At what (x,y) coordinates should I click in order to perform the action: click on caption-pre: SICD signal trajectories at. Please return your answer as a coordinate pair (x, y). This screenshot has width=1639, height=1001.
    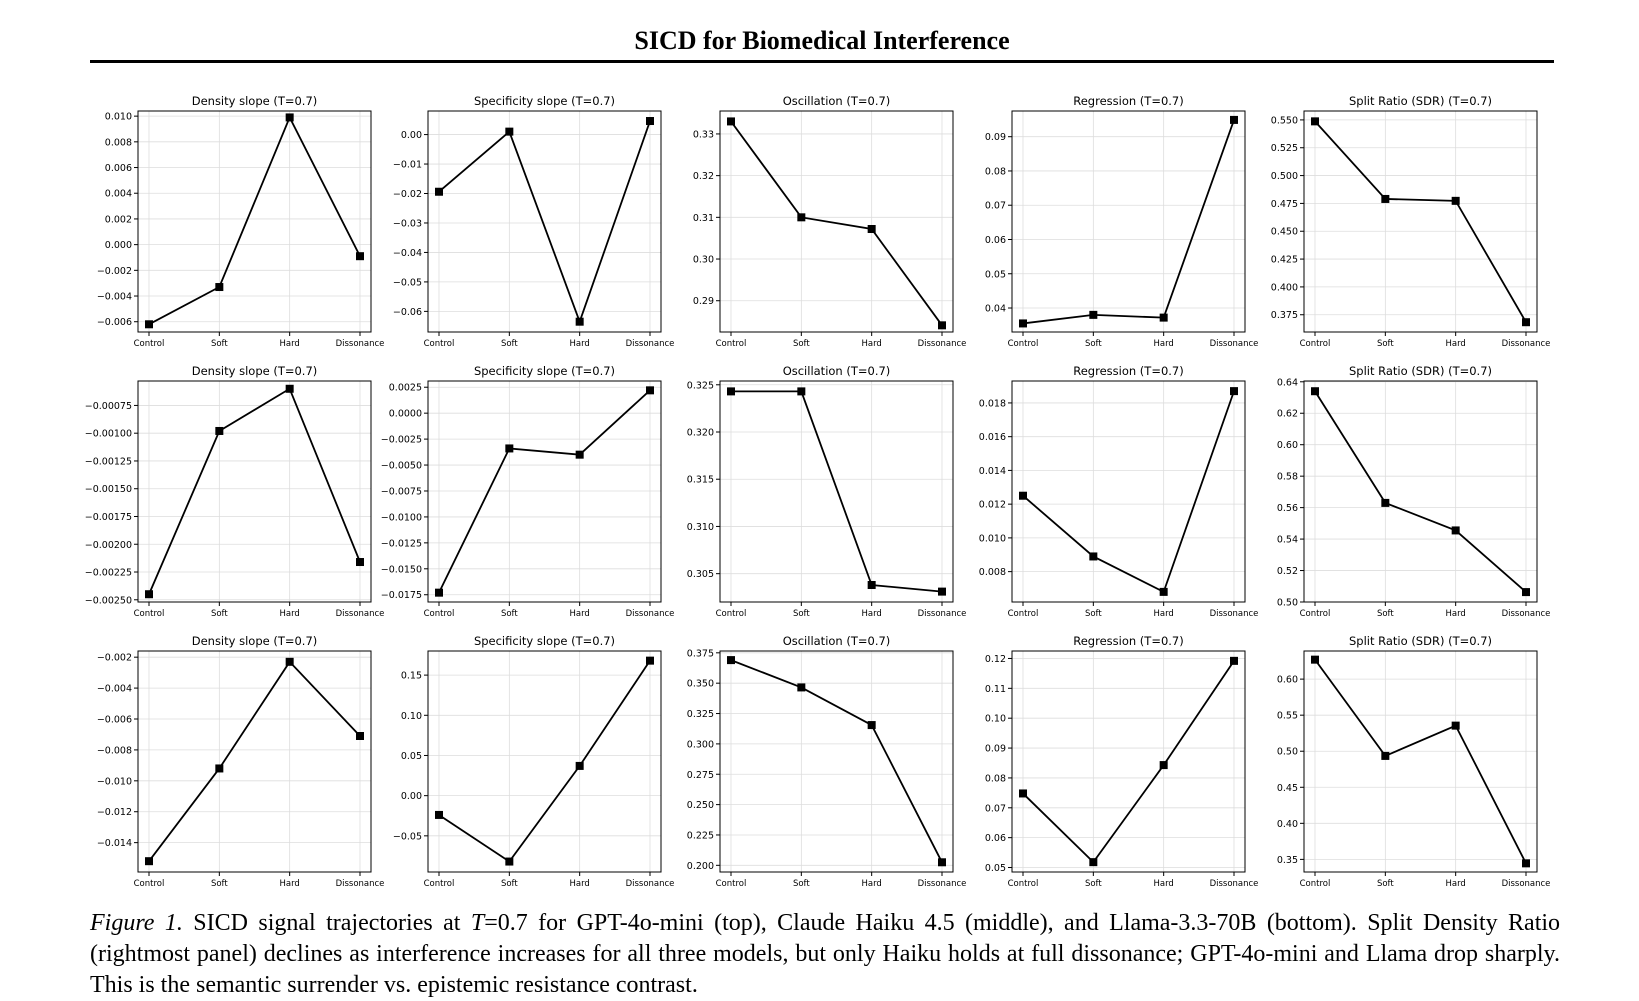
    Looking at the image, I should click on (327, 923).